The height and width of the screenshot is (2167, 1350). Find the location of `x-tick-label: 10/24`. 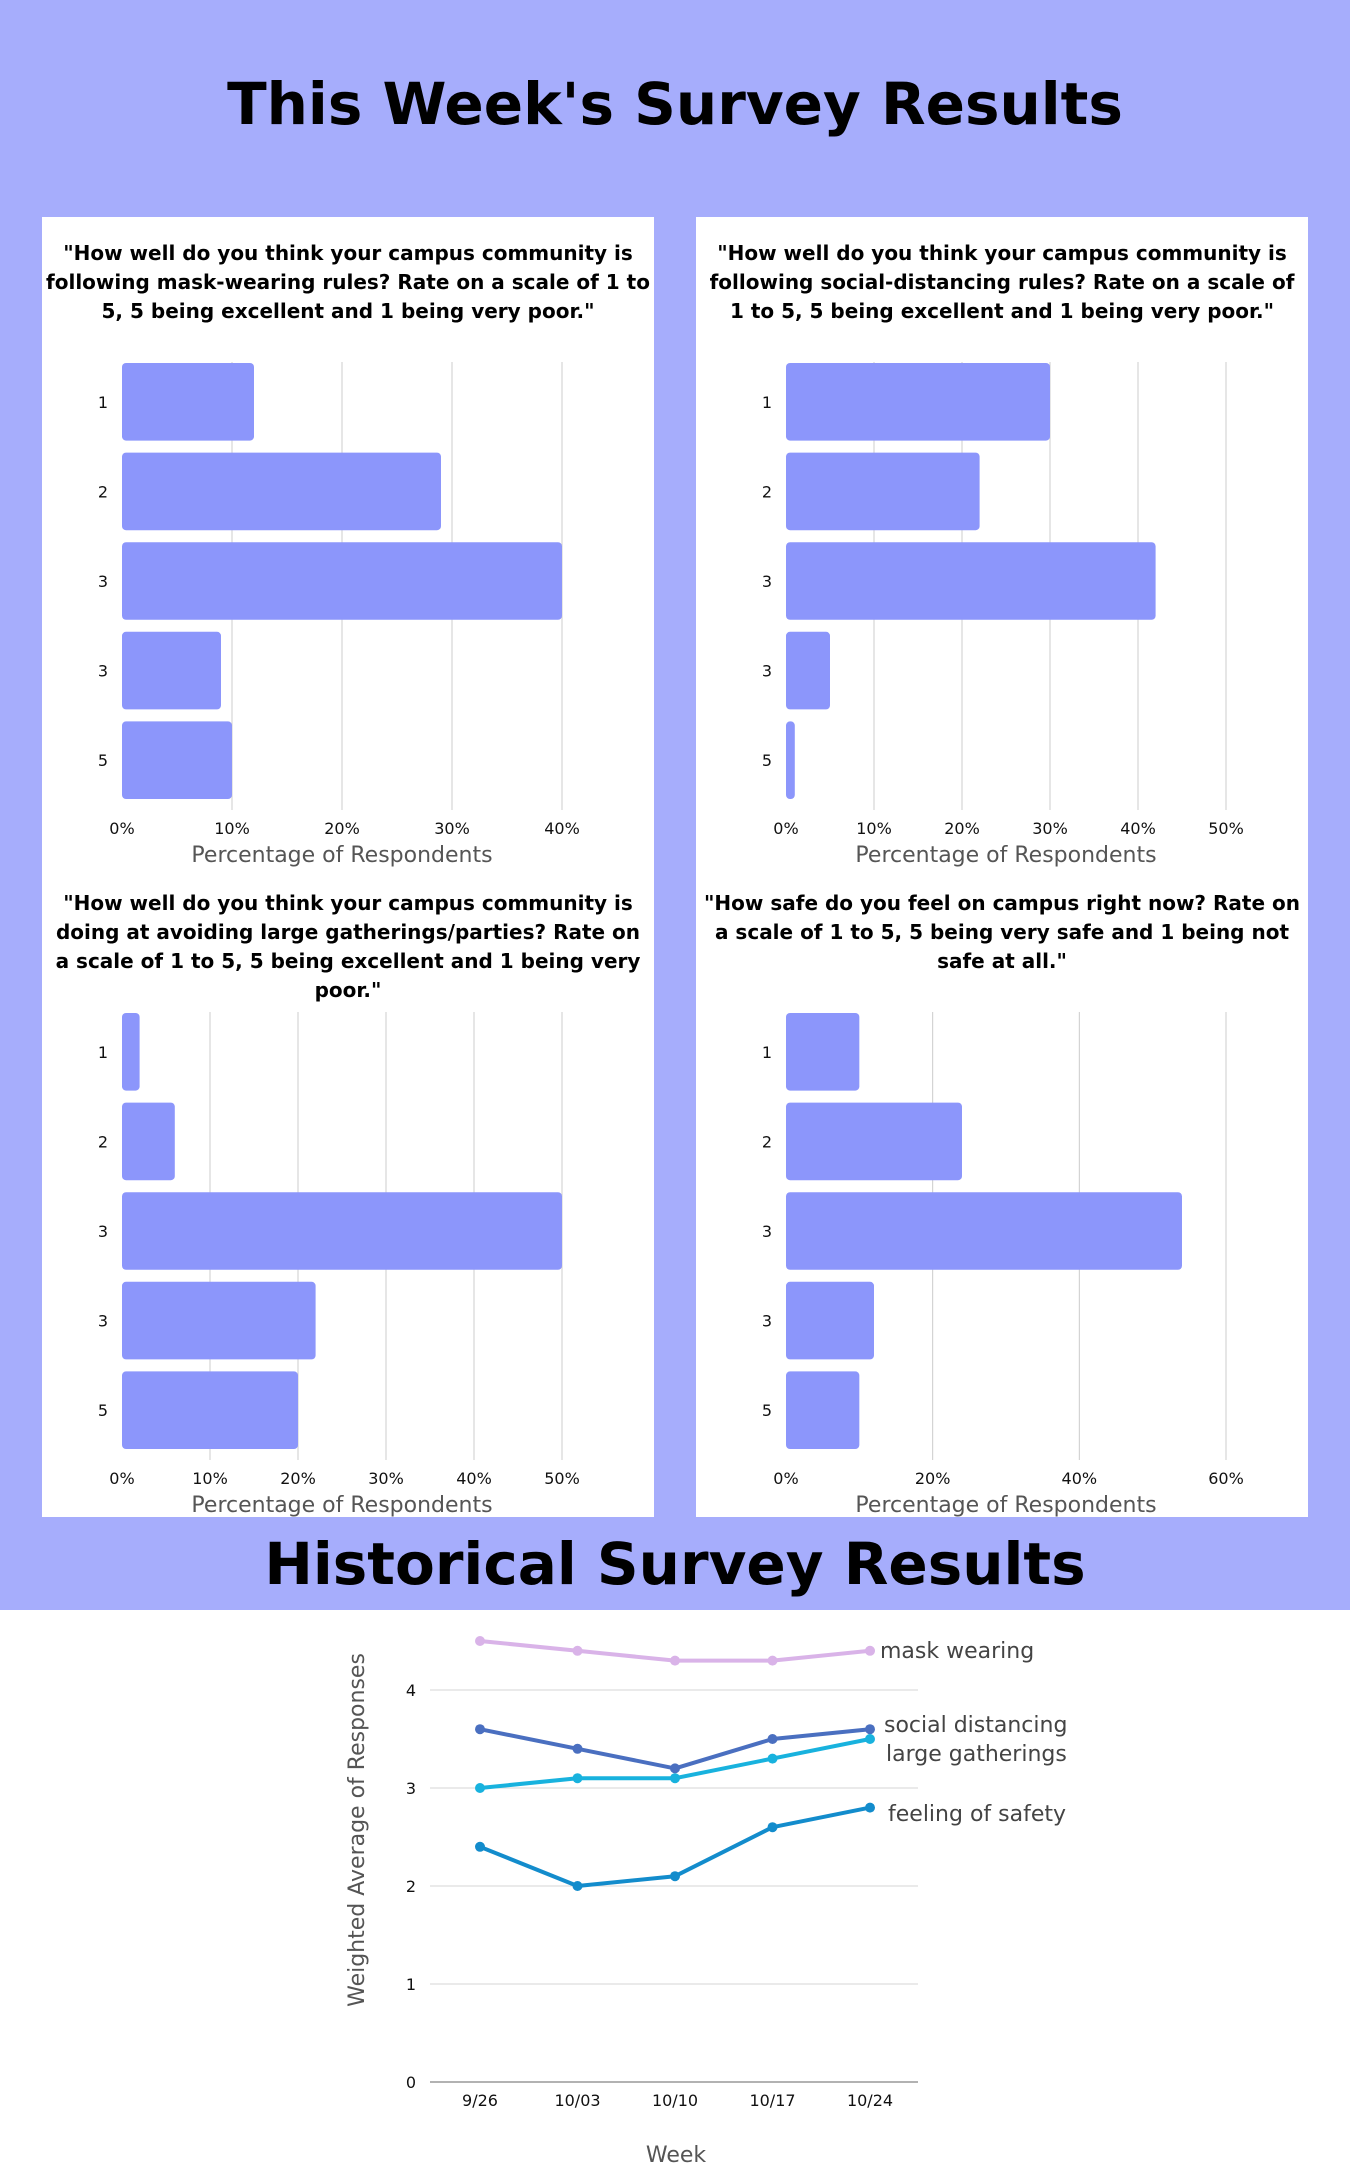

x-tick-label: 10/24 is located at coordinates (870, 2100).